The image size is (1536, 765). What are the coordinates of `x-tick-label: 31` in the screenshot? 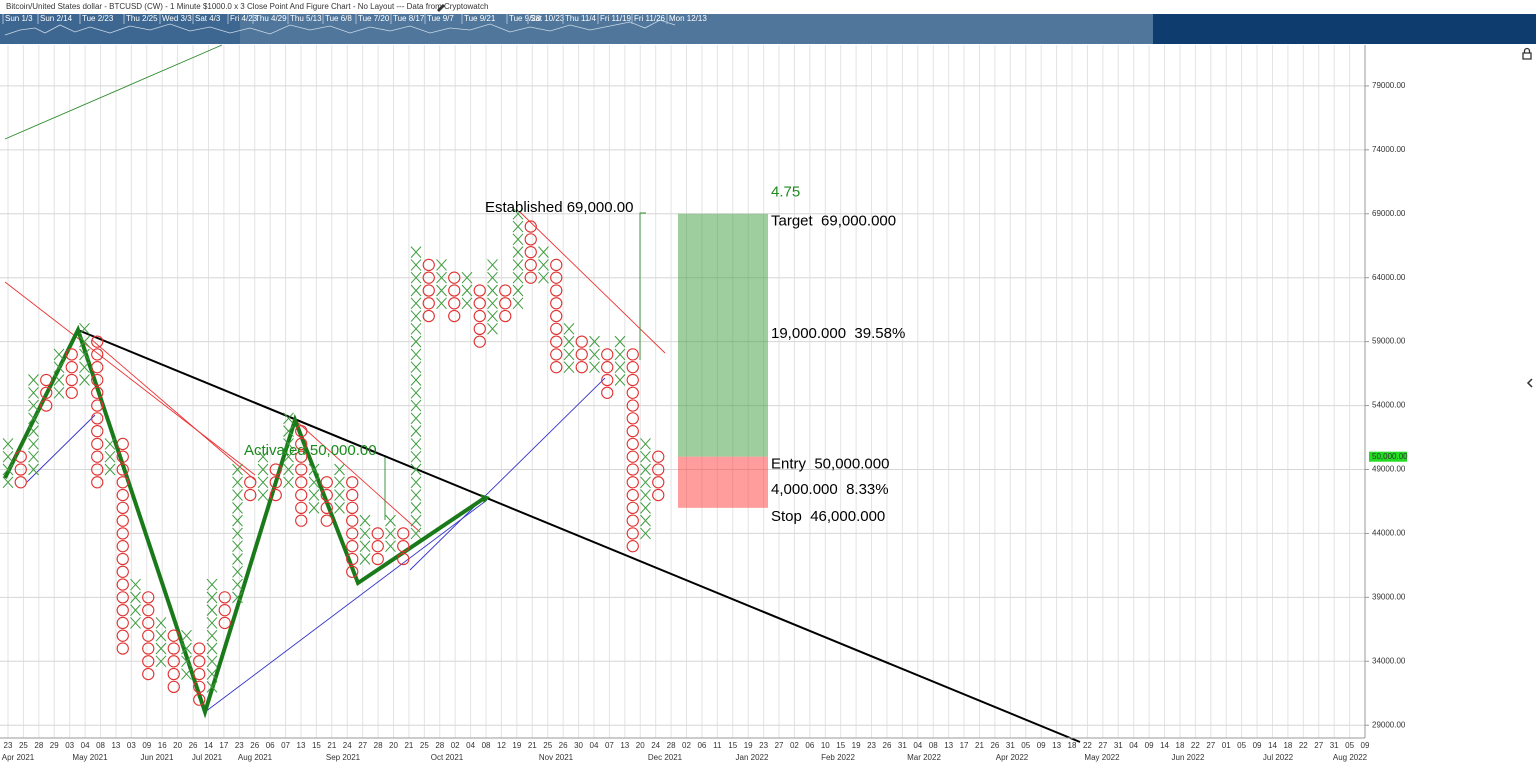 It's located at (1010, 745).